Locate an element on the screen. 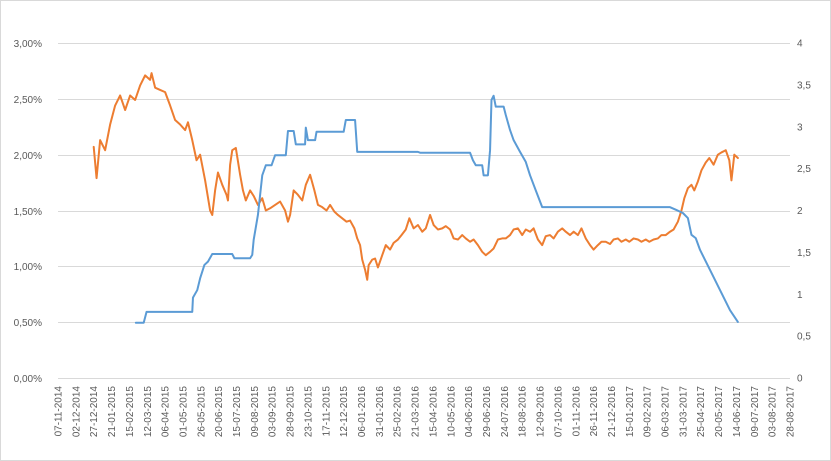 This screenshot has width=831, height=461. y-left-tick-label: 2,50% is located at coordinates (28, 100).